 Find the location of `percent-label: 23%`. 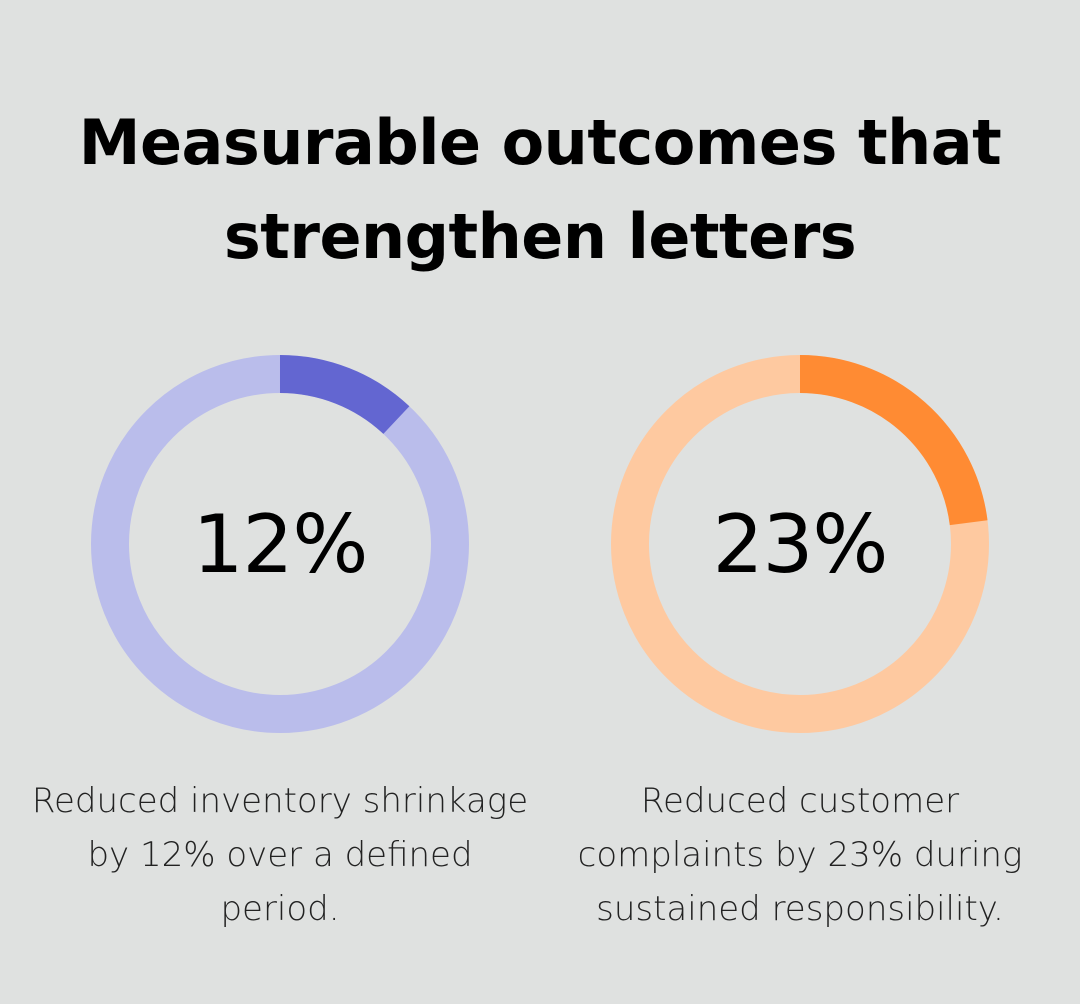

percent-label: 23% is located at coordinates (800, 544).